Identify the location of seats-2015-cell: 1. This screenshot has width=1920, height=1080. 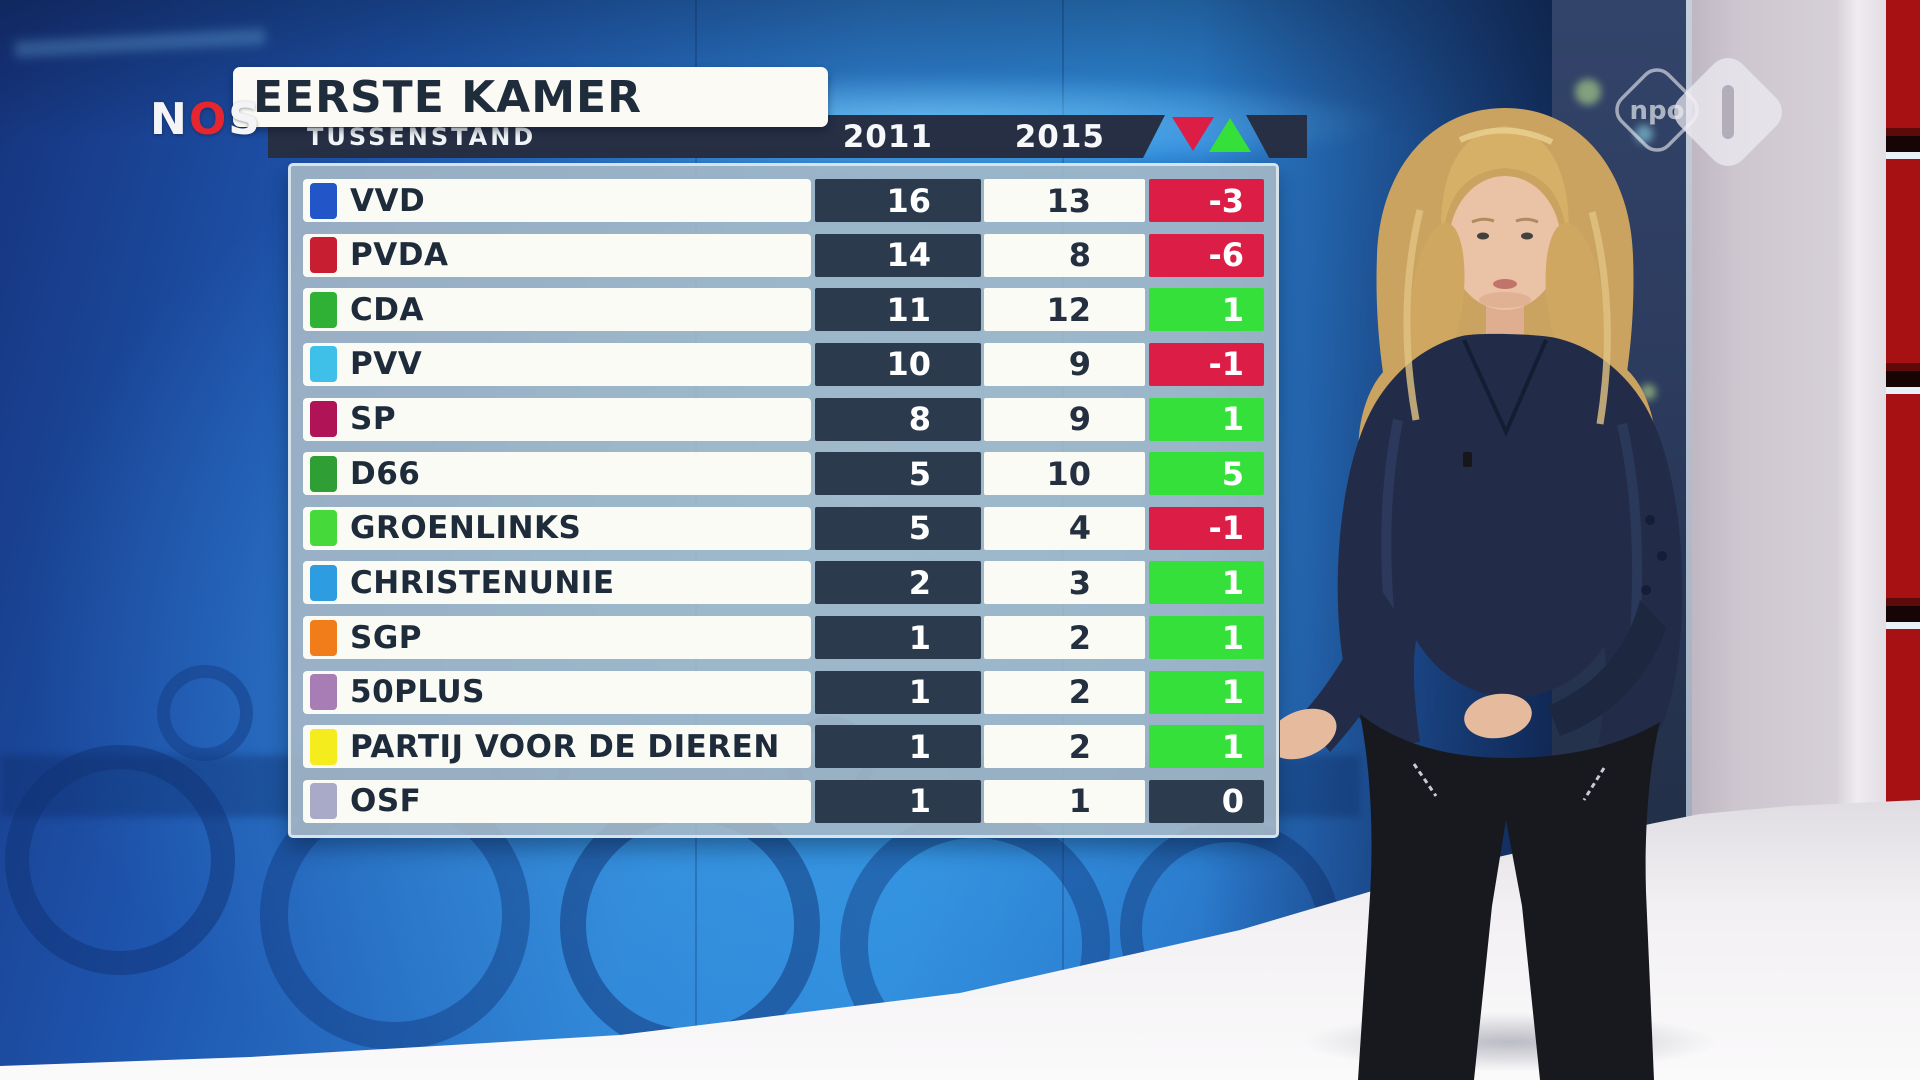
(1064, 801).